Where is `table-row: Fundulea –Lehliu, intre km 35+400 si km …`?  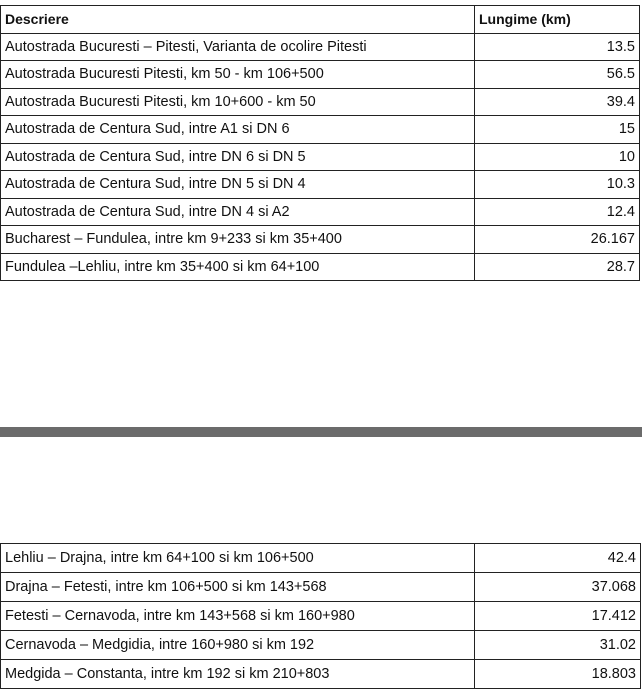
table-row: Fundulea –Lehliu, intre km 35+400 si km … is located at coordinates (320, 266).